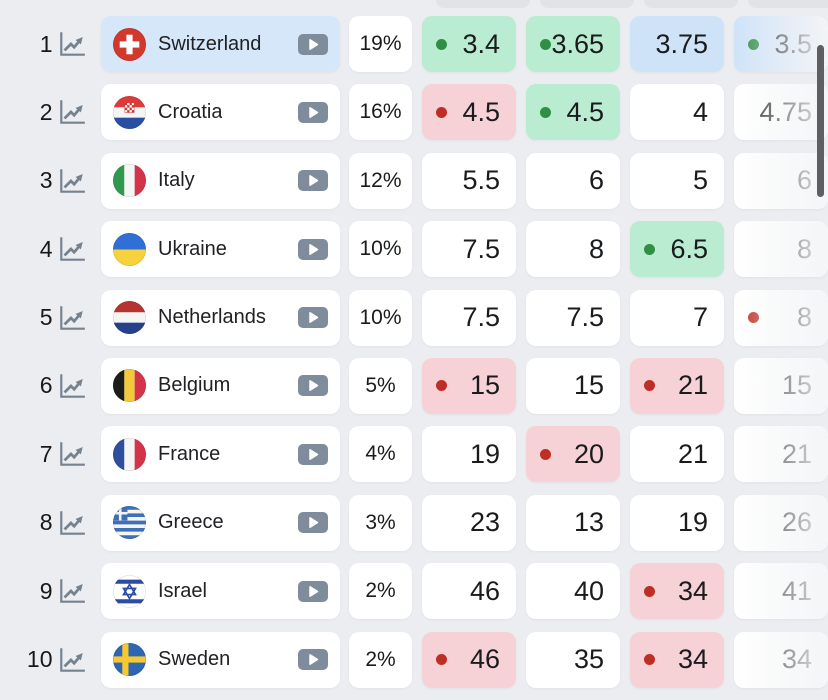  I want to click on odds-value: 34, so click(796, 659).